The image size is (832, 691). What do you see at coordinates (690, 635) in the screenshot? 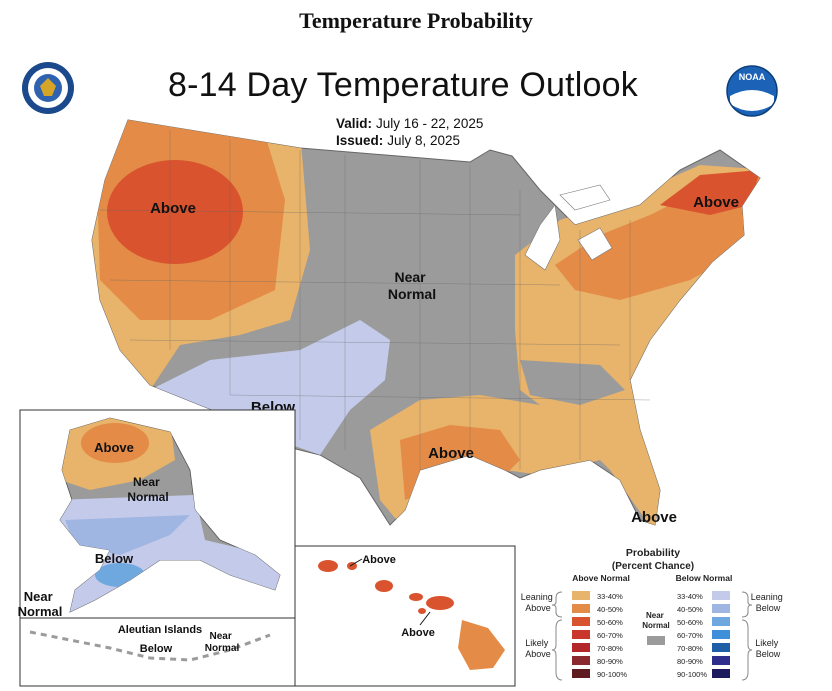
I see `below-range-label: 60-70%` at bounding box center [690, 635].